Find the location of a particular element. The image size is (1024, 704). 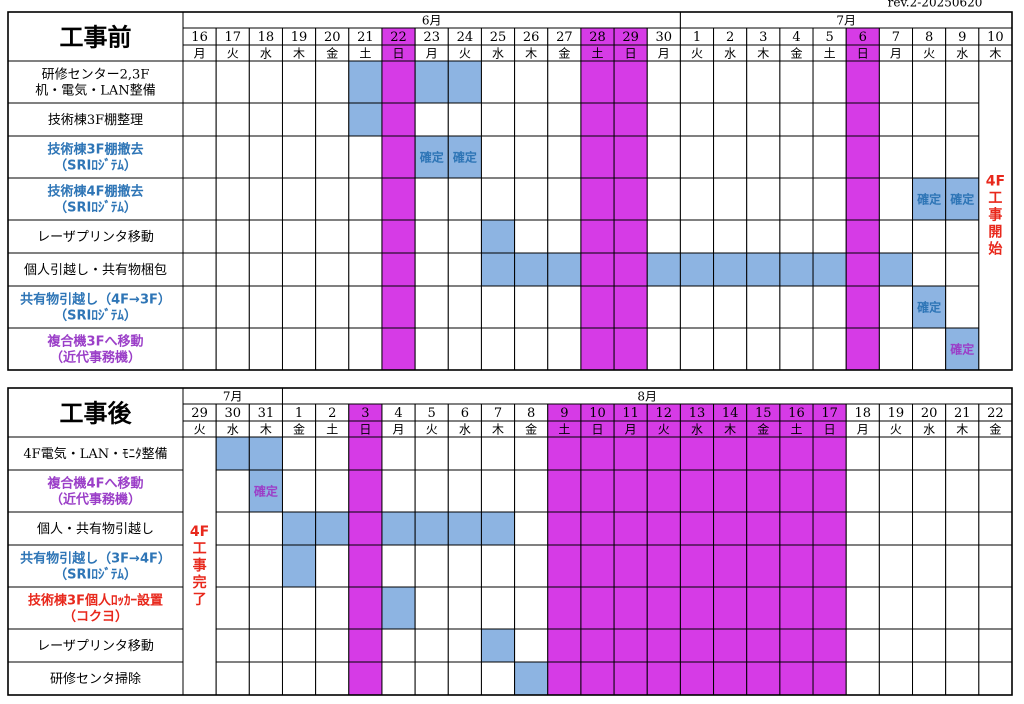

day-label: 6 is located at coordinates (863, 37).